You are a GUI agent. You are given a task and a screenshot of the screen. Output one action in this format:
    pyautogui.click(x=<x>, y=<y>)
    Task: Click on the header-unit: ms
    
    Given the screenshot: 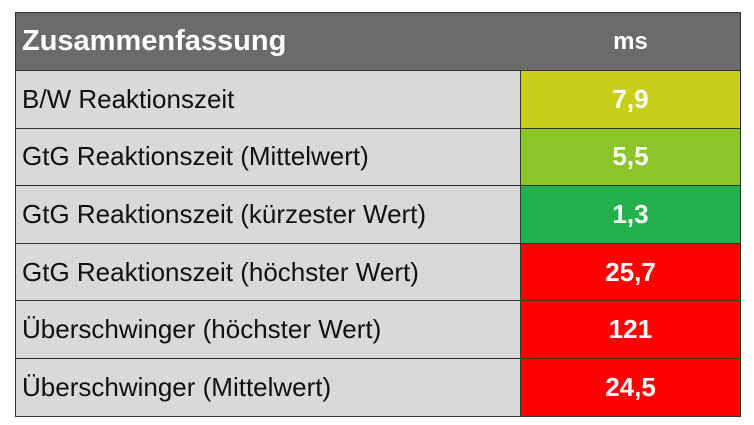 What is the action you would take?
    pyautogui.click(x=630, y=41)
    